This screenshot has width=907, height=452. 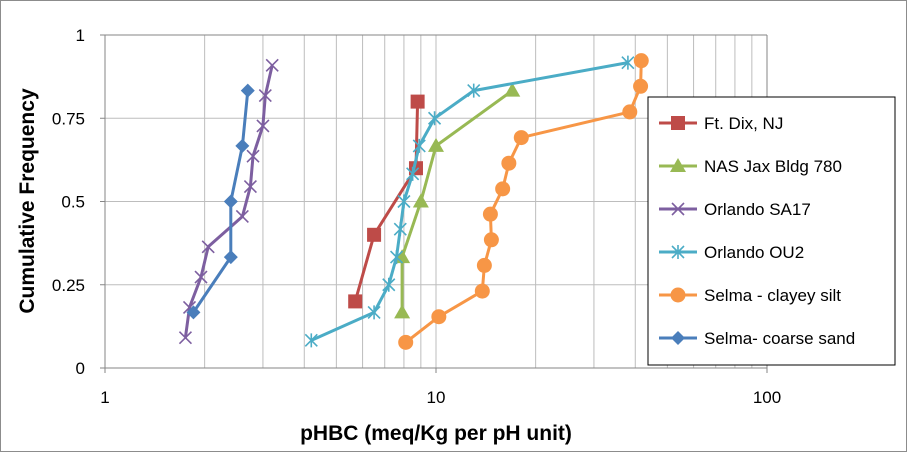 What do you see at coordinates (678, 295) in the screenshot?
I see `legend-marker-selma-clayey-silt` at bounding box center [678, 295].